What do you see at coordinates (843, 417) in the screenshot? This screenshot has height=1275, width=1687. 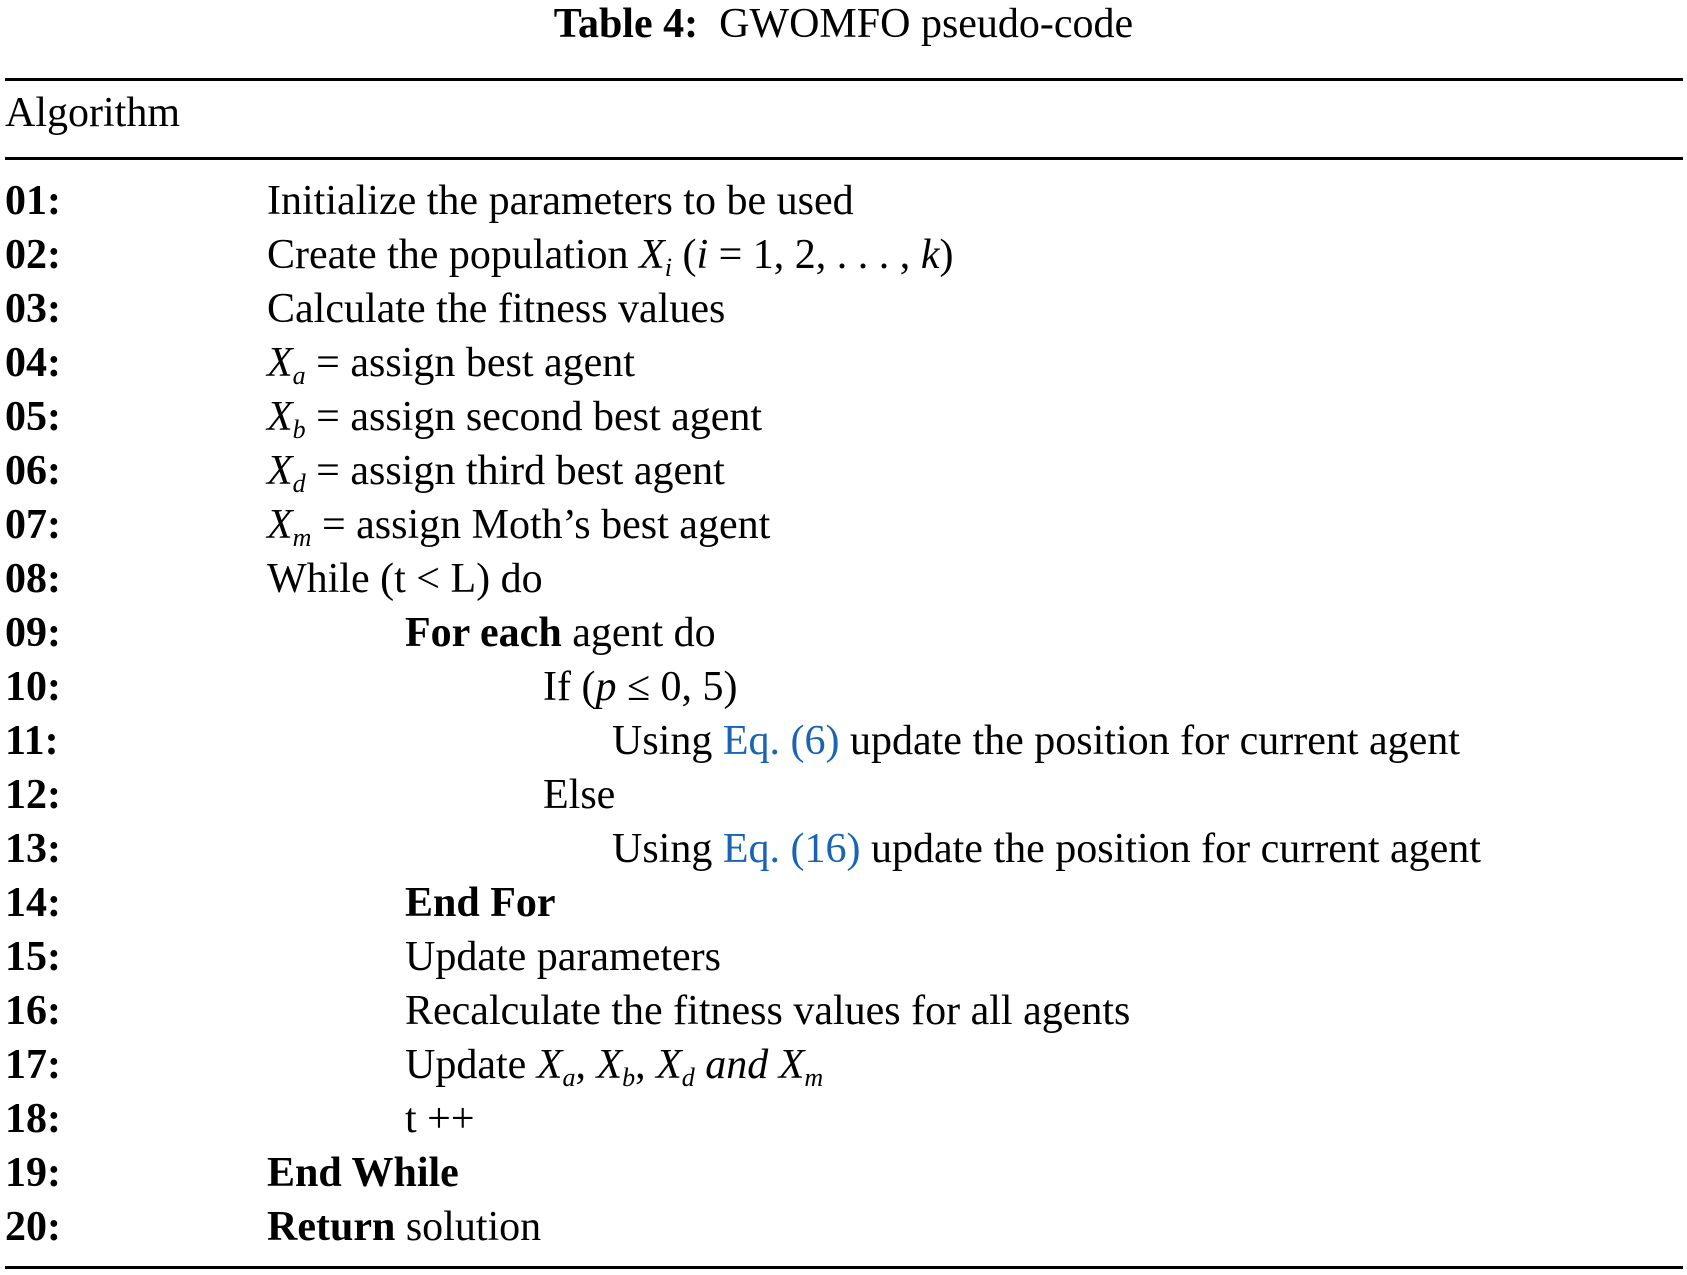 I see `algorithm-line: 05: Xb = assign second best agent` at bounding box center [843, 417].